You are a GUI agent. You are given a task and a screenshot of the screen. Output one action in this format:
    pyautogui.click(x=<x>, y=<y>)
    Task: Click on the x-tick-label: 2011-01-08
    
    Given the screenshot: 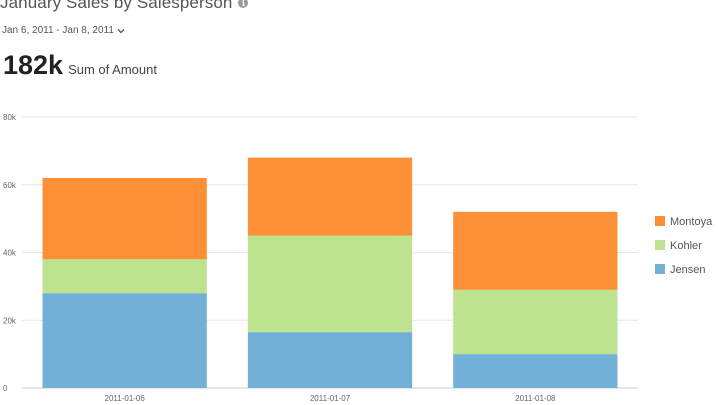 What is the action you would take?
    pyautogui.click(x=535, y=398)
    